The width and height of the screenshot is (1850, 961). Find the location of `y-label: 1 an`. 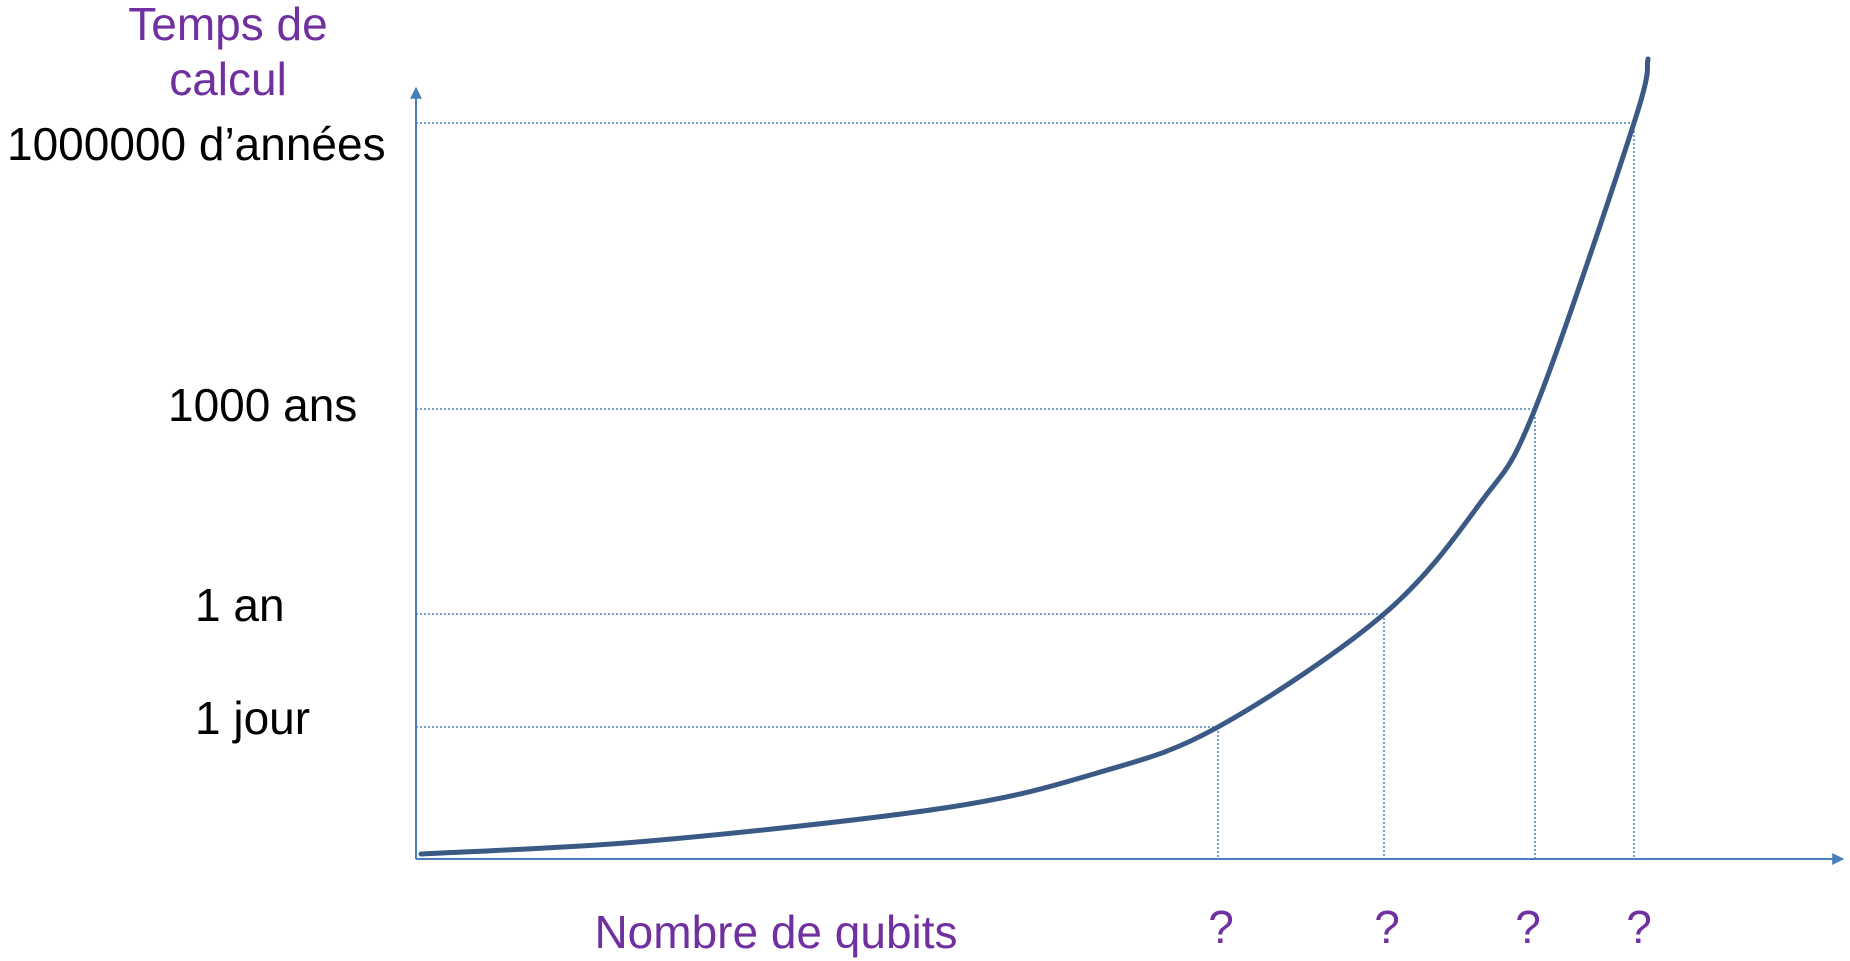

y-label: 1 an is located at coordinates (240, 605).